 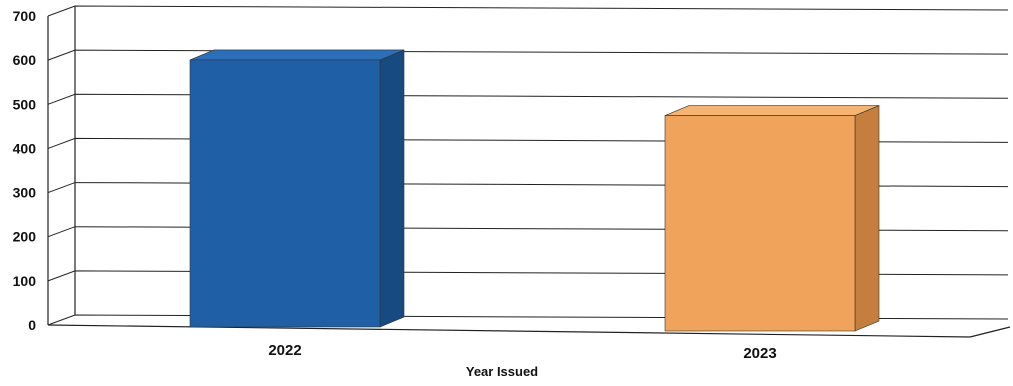 I want to click on y-tick-label: 400, so click(x=25, y=148).